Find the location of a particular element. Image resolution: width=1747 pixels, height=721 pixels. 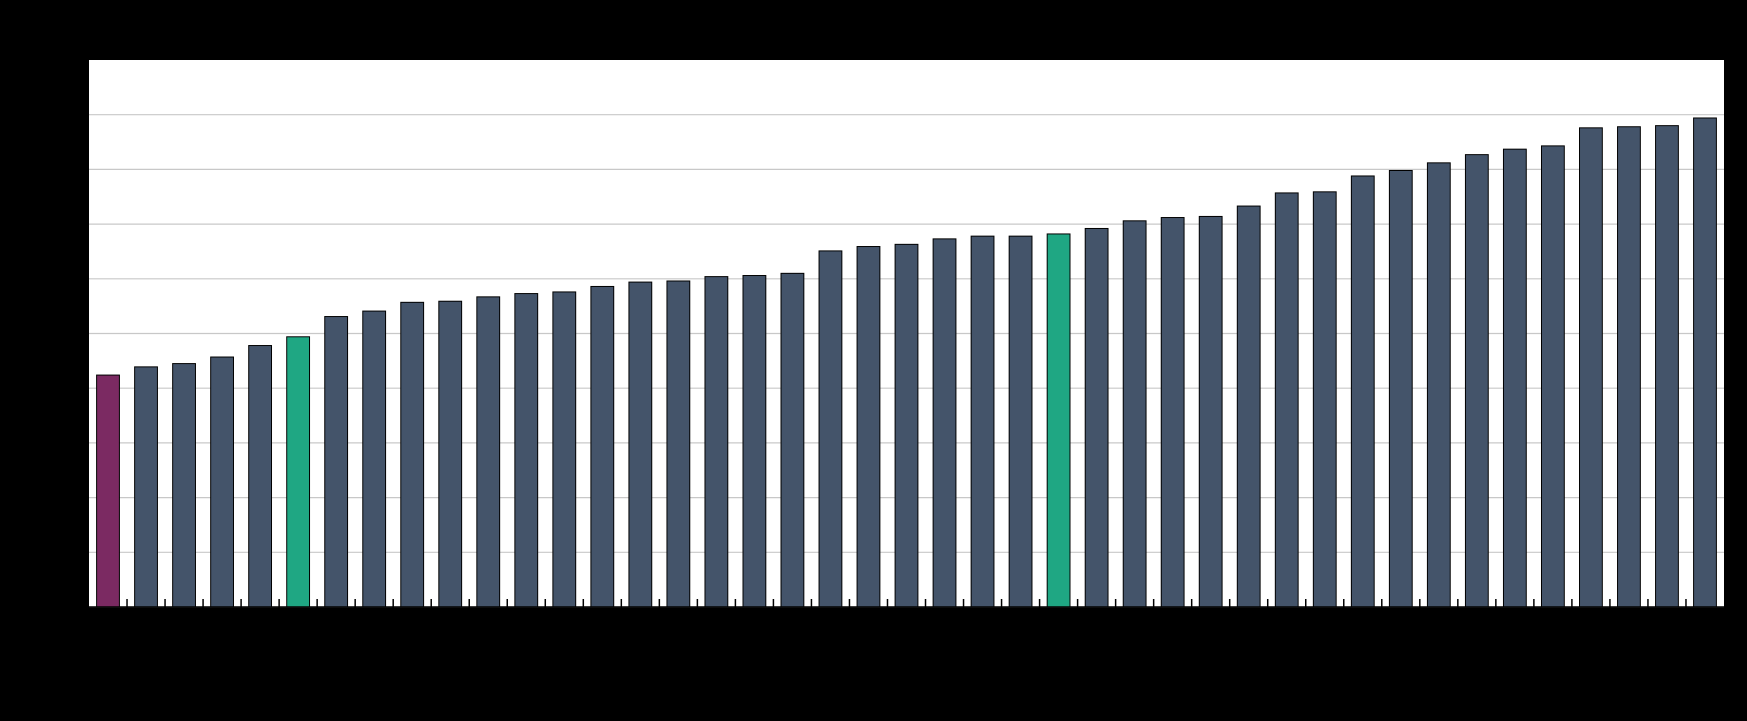

y-tick-label: 9 is located at coordinates (75, 113).